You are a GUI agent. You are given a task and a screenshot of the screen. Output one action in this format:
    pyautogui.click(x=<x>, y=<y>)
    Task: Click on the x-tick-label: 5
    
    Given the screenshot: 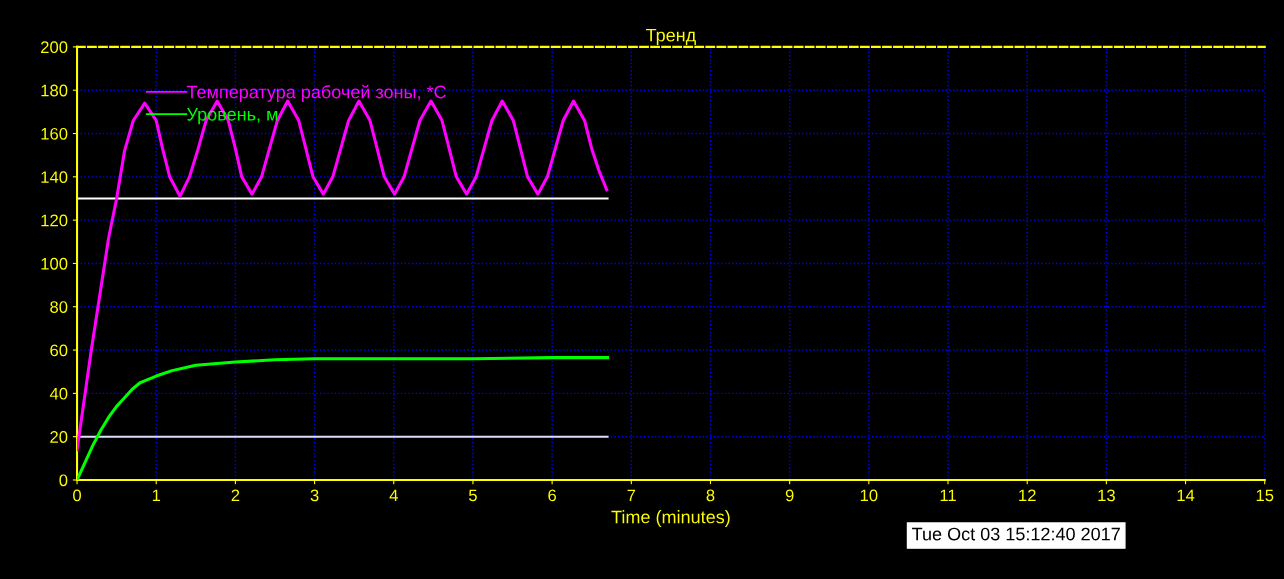 What is the action you would take?
    pyautogui.click(x=472, y=495)
    